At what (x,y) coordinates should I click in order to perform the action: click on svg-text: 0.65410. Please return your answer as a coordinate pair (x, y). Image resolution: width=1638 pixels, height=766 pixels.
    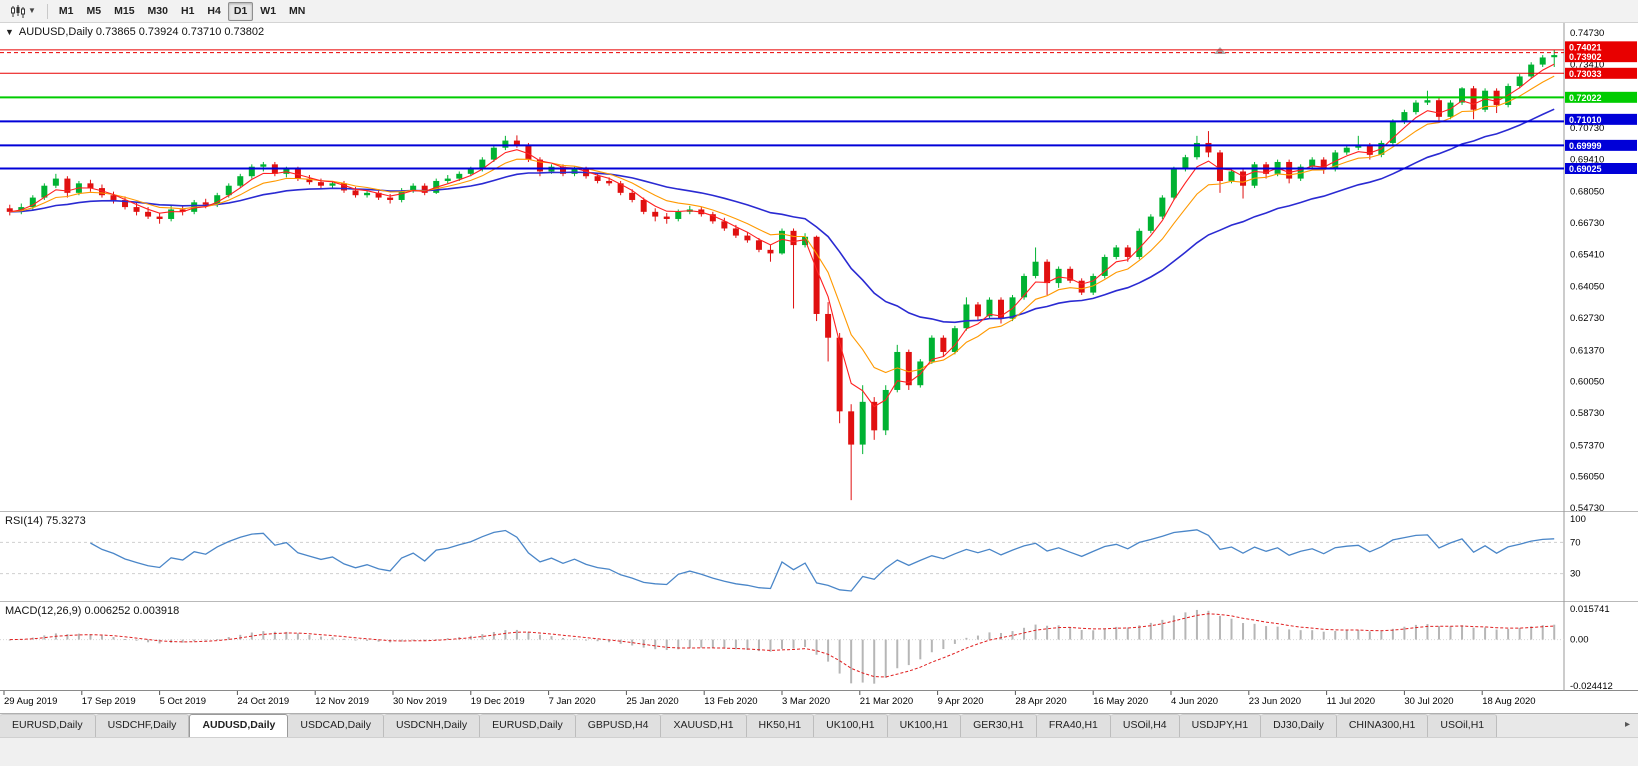
    Looking at the image, I should click on (1587, 254).